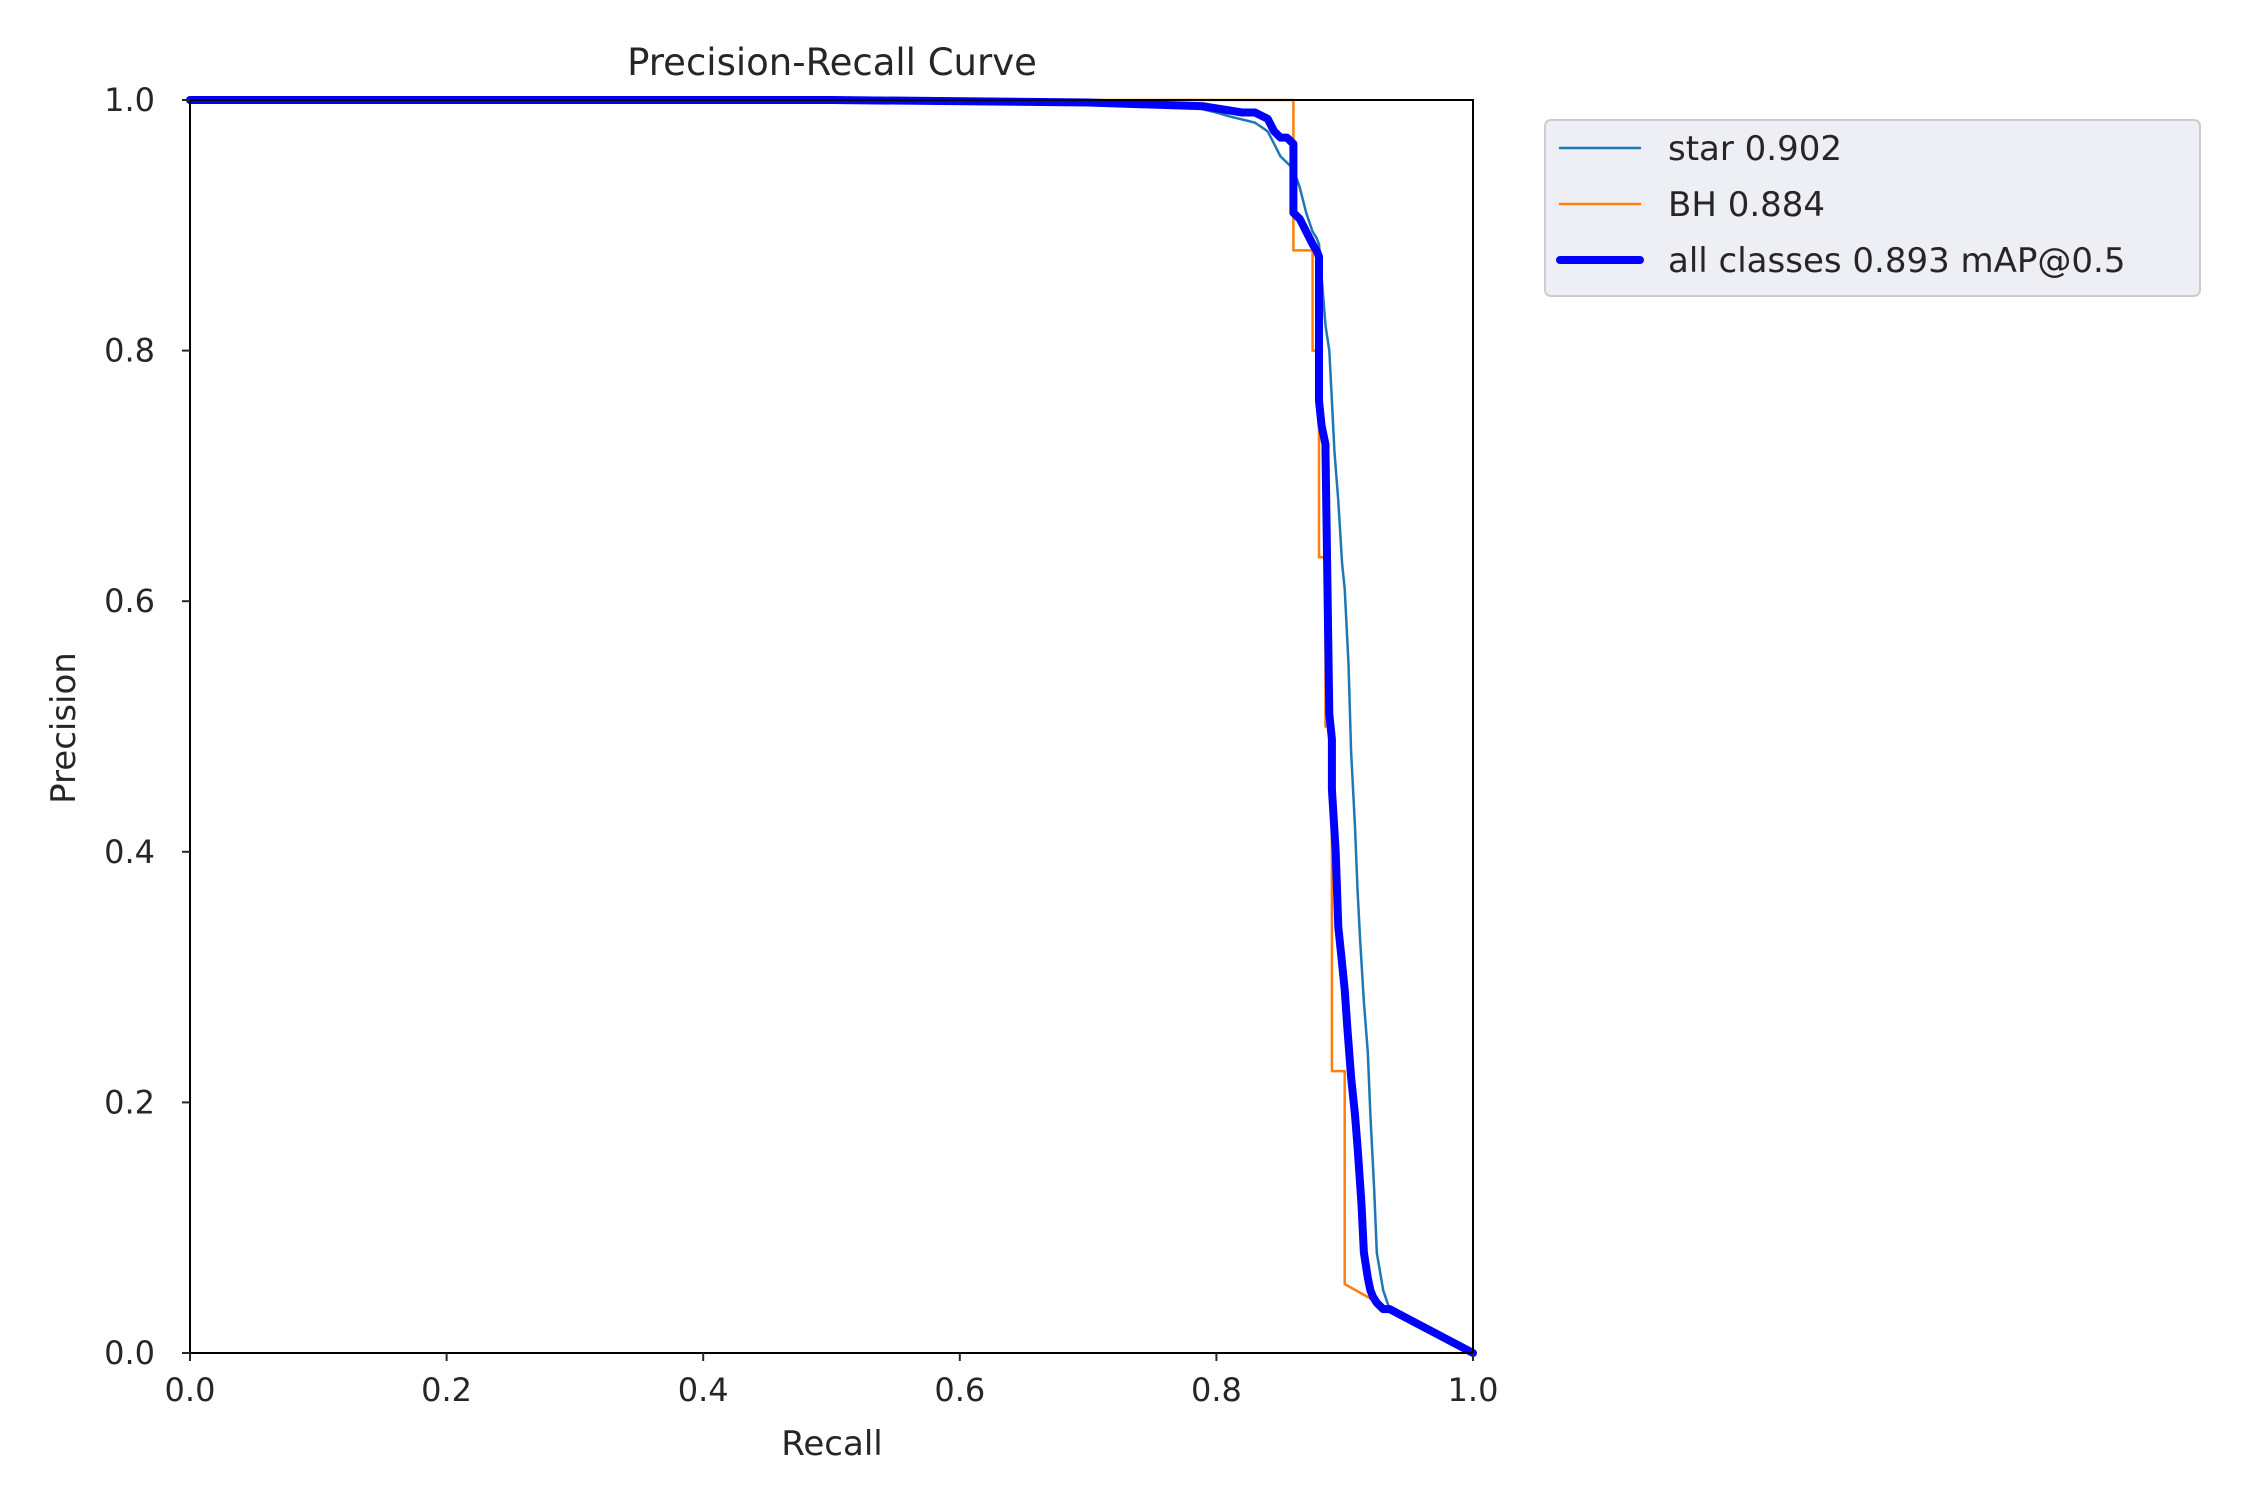  Describe the element at coordinates (129, 852) in the screenshot. I see `y-tick-label: 0.4` at that location.